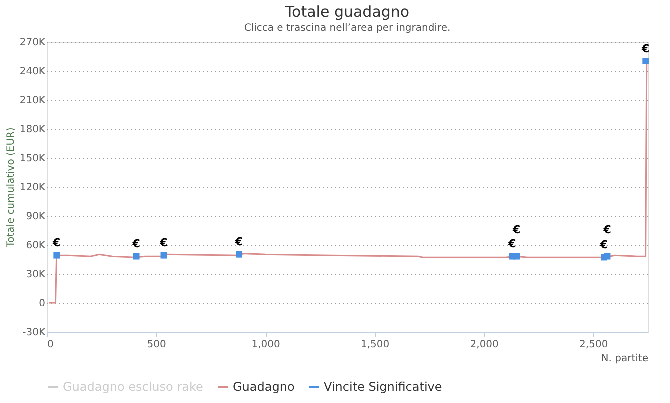  Describe the element at coordinates (36, 217) in the screenshot. I see `y-tick-label: 90K` at that location.